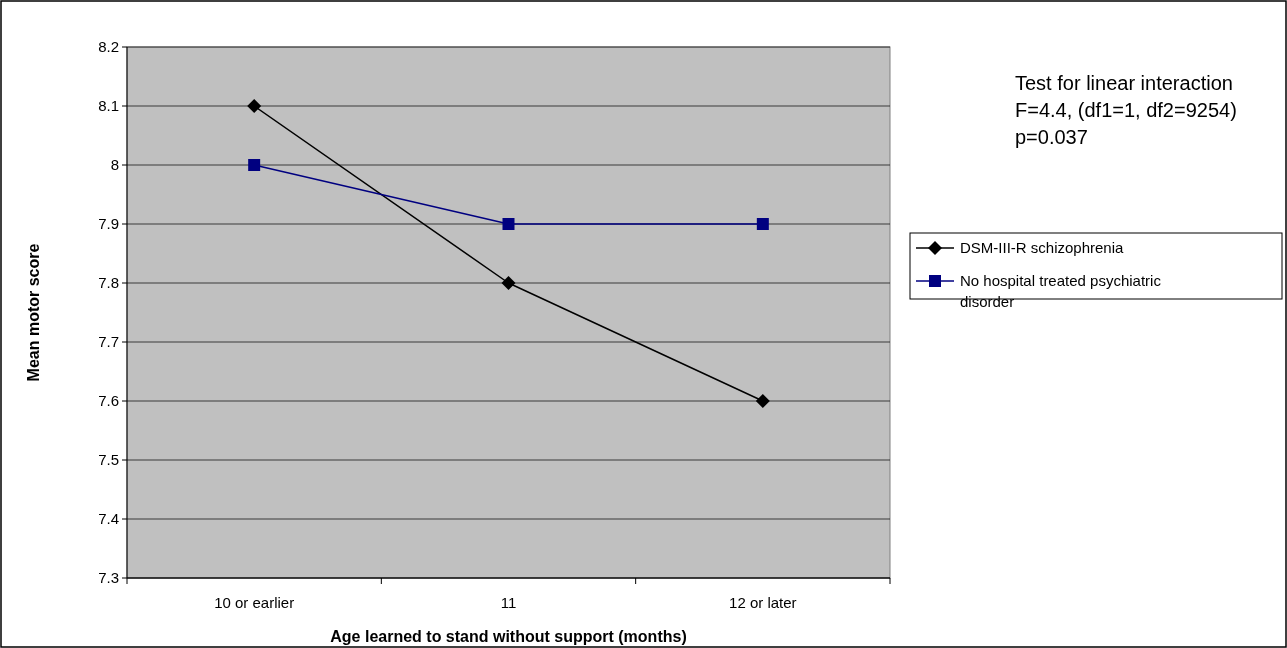  I want to click on x-tick-label: 12 or later, so click(763, 602).